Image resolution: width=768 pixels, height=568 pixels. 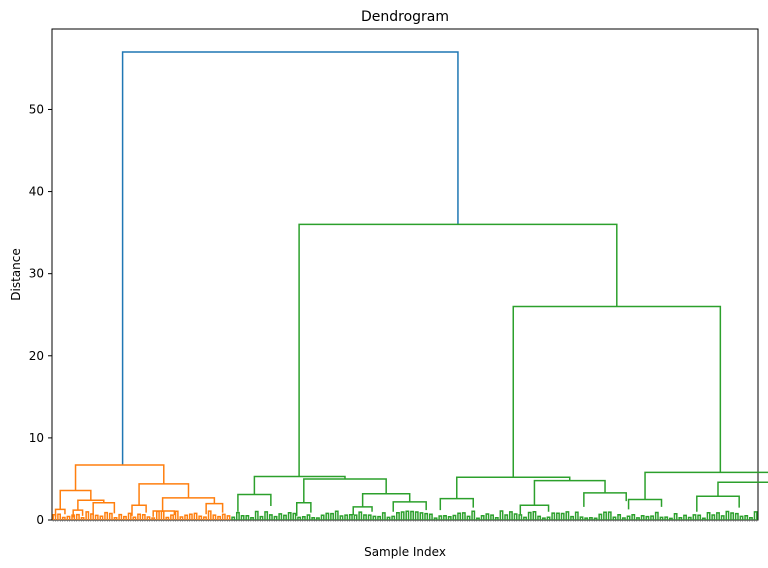 I want to click on link-green-left-b1, so click(x=303, y=509).